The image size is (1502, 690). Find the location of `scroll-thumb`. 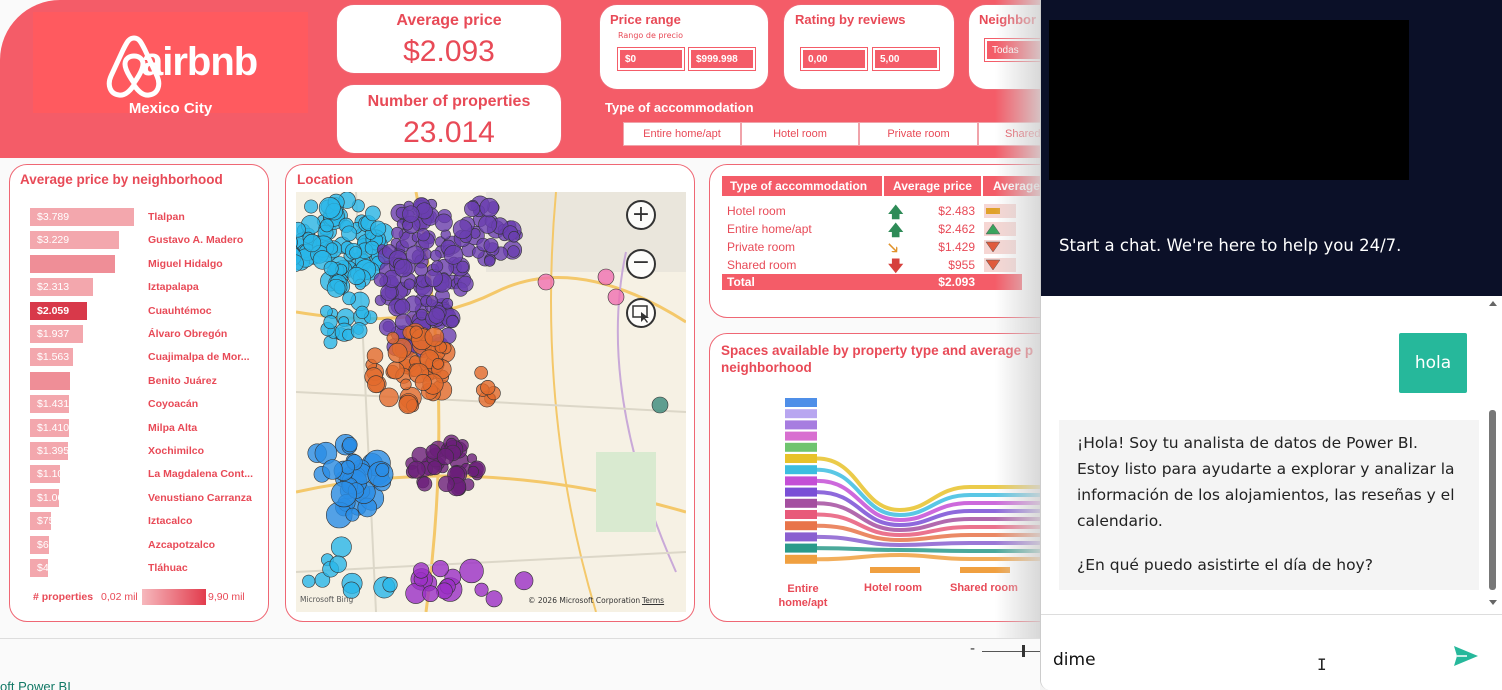

scroll-thumb is located at coordinates (1492, 500).